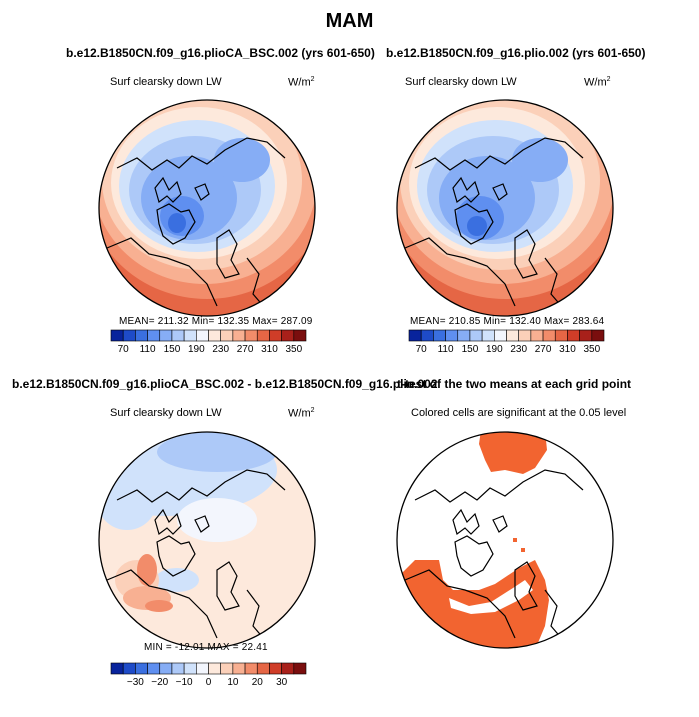 This screenshot has width=699, height=717. What do you see at coordinates (196, 349) in the screenshot?
I see `colorbar-1-tick-label: 190` at bounding box center [196, 349].